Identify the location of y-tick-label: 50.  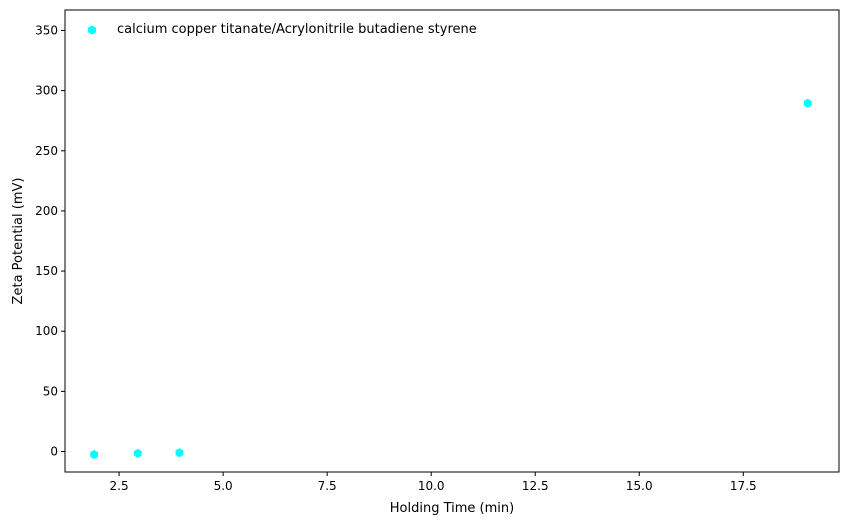
(50, 391).